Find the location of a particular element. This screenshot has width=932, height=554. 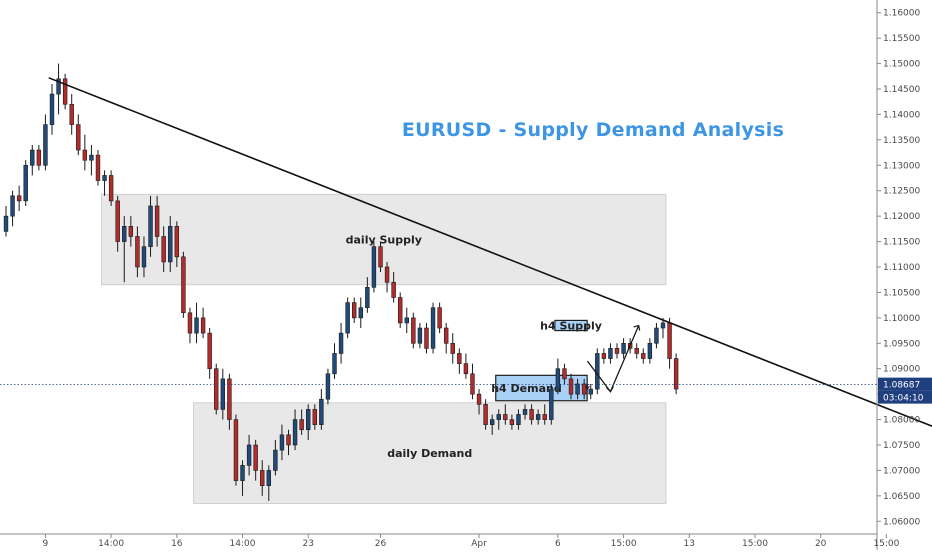

current-price-label: 1.08687 is located at coordinates (901, 386).